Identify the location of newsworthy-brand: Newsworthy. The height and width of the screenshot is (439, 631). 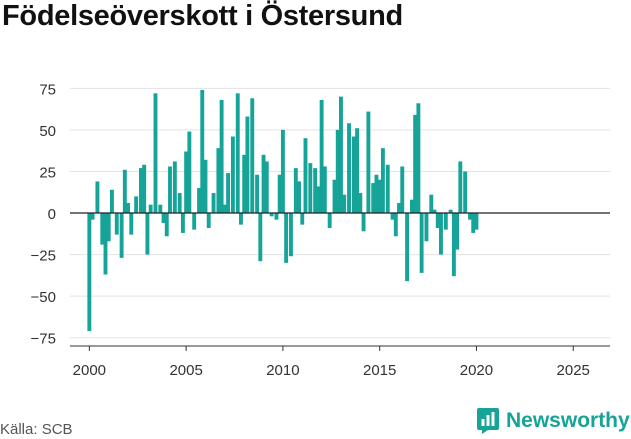
(553, 421).